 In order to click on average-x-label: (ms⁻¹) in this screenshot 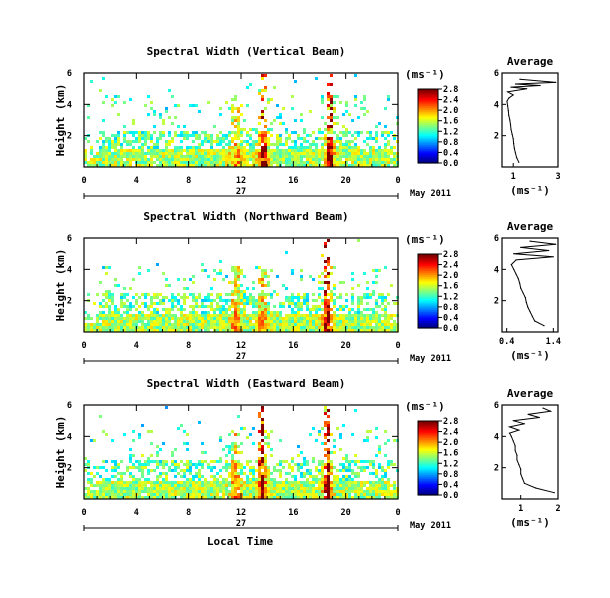, I will do `click(530, 522)`.